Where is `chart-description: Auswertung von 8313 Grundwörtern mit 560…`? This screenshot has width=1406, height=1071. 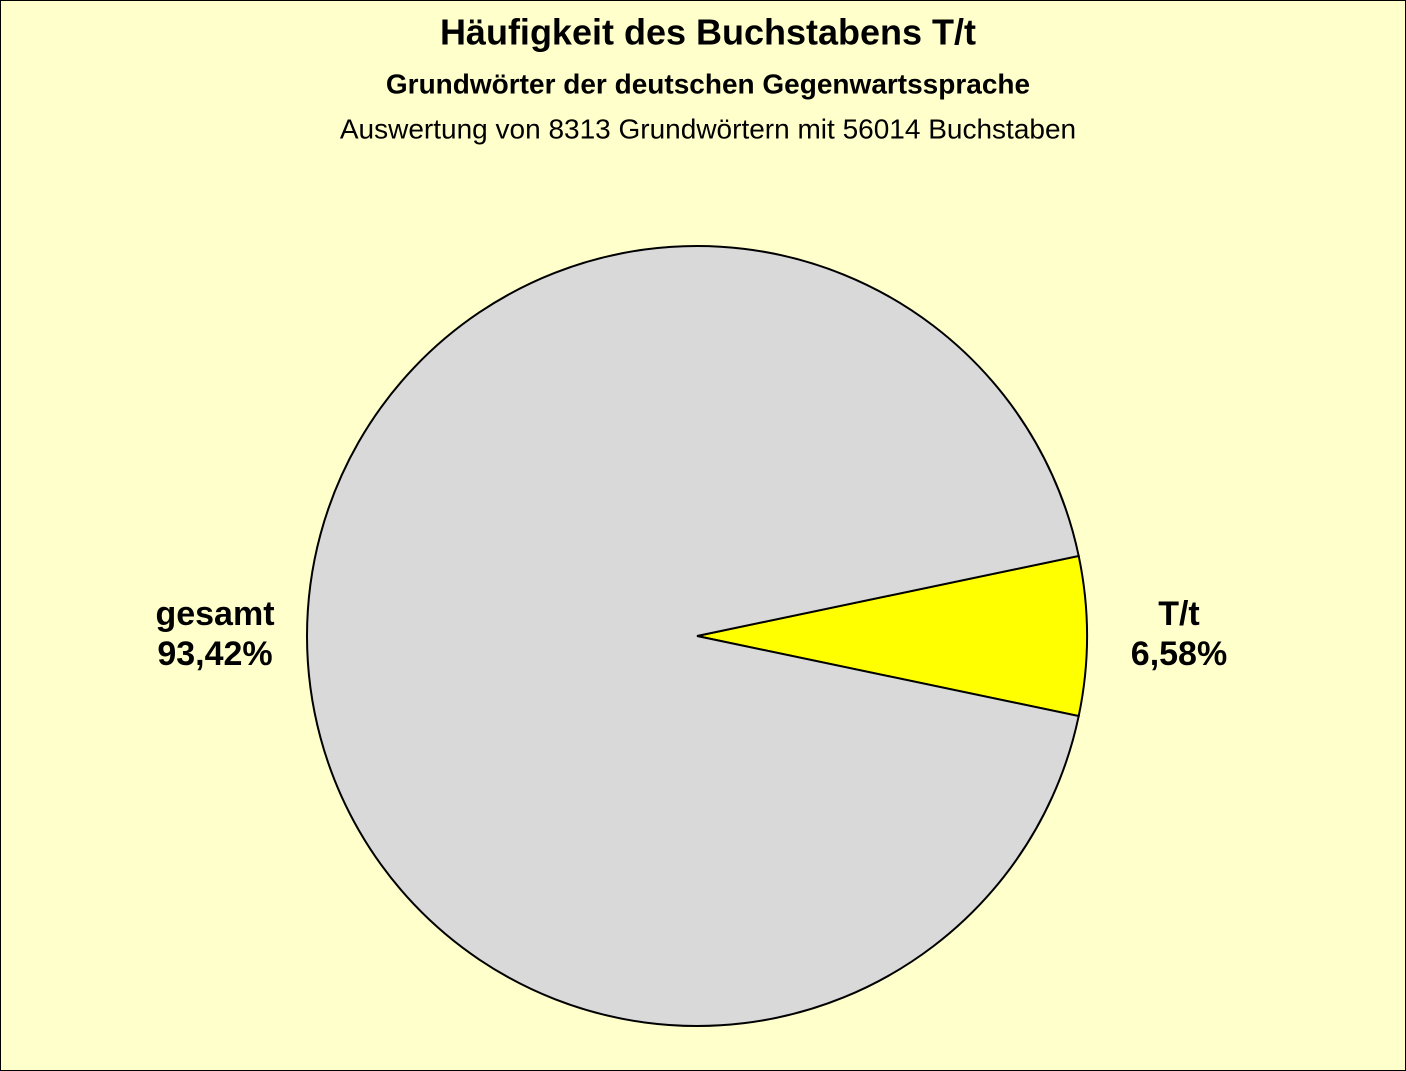 chart-description: Auswertung von 8313 Grundwörtern mit 560… is located at coordinates (708, 128).